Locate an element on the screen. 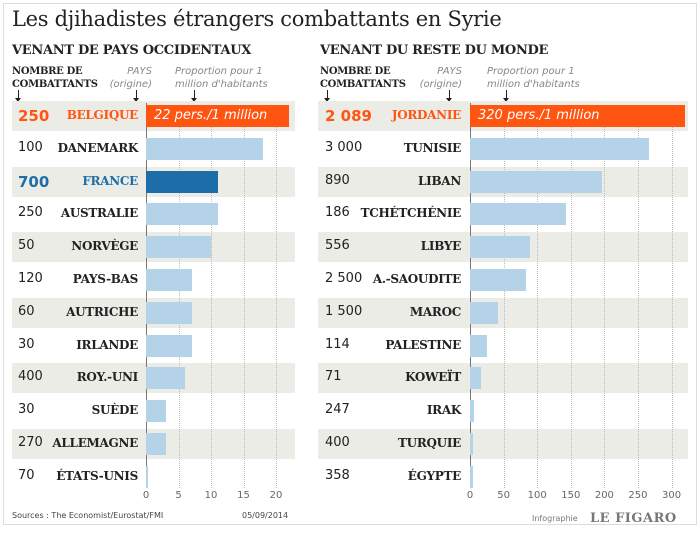 This screenshot has height=535, width=700. country-label: MAROC is located at coordinates (435, 311).